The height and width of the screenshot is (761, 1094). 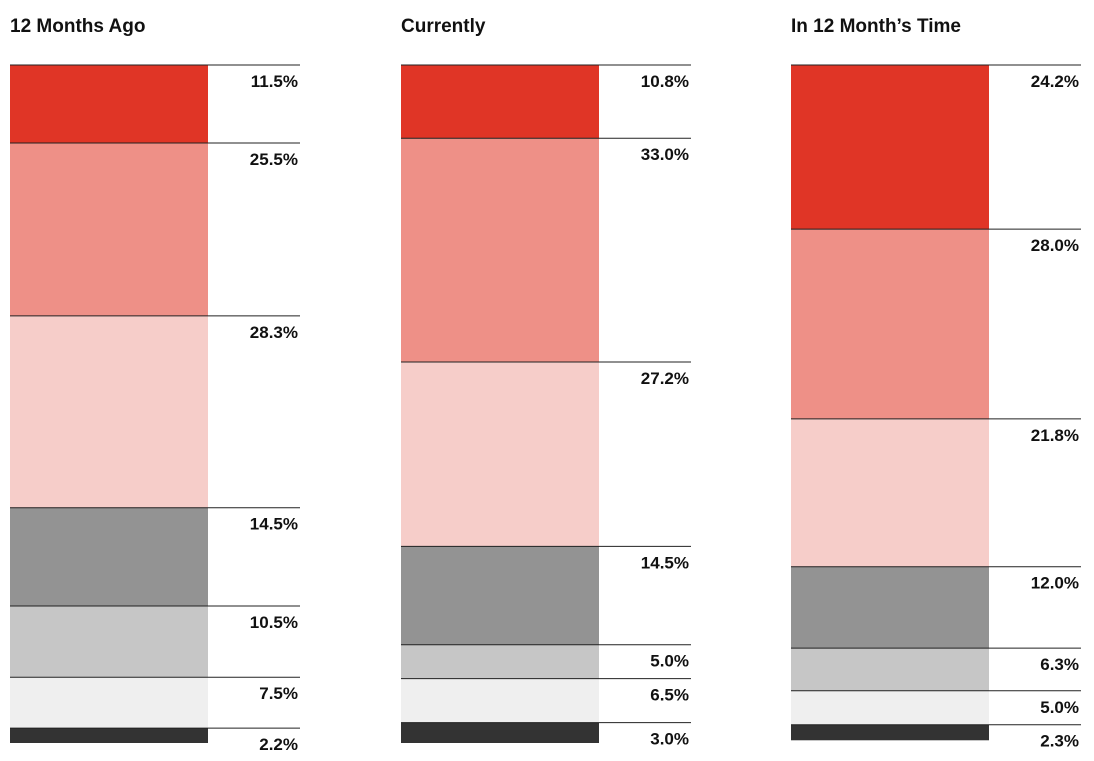 What do you see at coordinates (665, 154) in the screenshot?
I see `value-label: 33.0%` at bounding box center [665, 154].